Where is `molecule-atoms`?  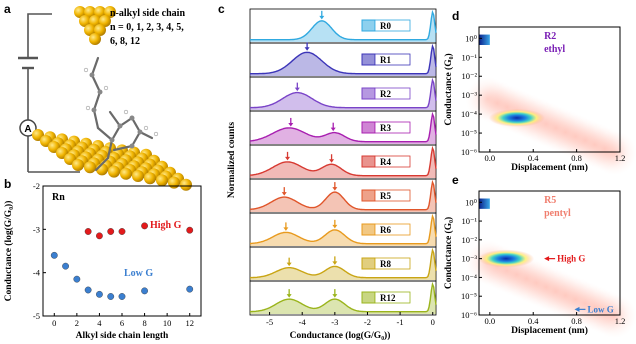
molecule-atoms is located at coordinates (116, 110).